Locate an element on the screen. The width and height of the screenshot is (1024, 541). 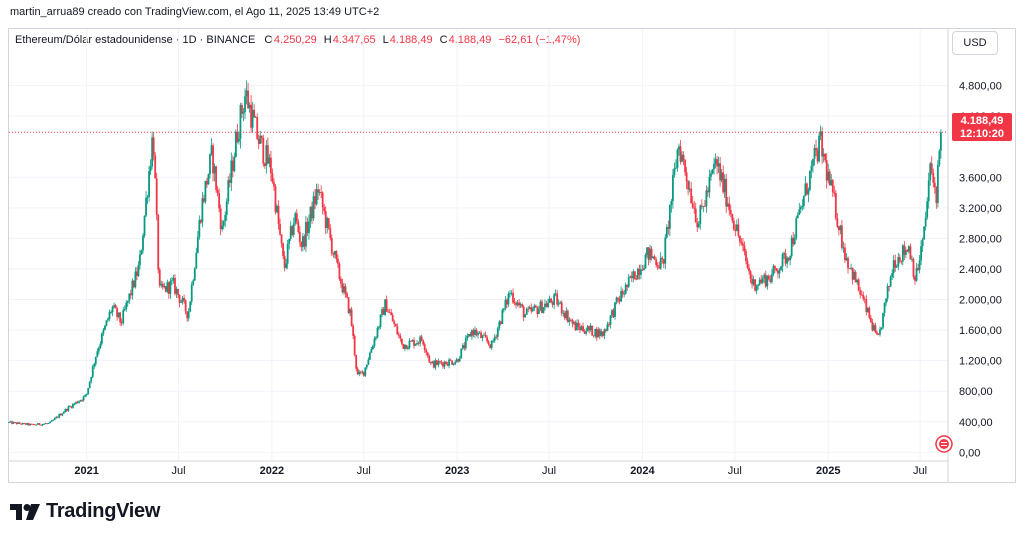
time-tick-label: 2021 is located at coordinates (86, 471).